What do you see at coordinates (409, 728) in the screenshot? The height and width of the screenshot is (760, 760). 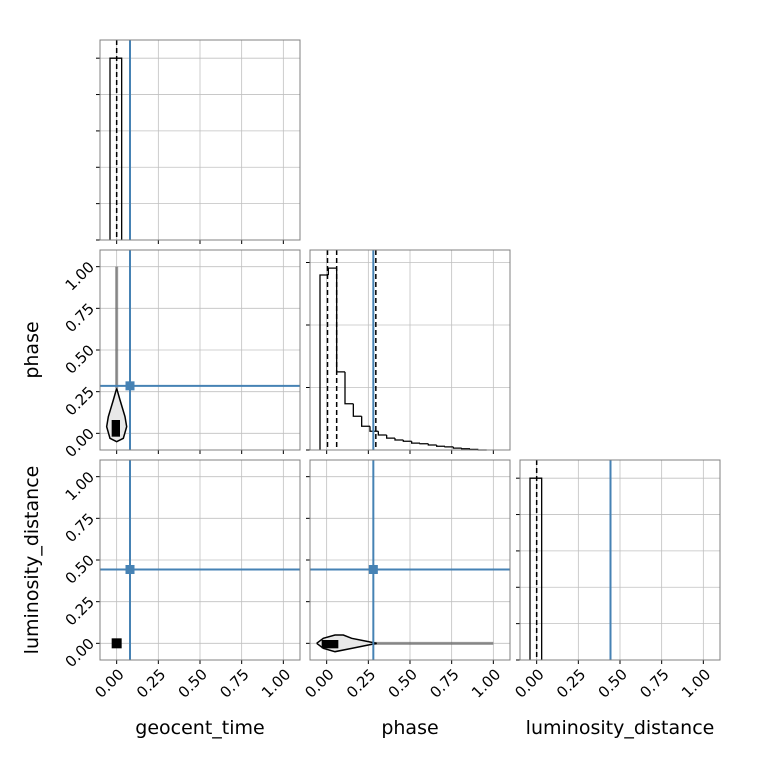 I see `x-axis-label: phase` at bounding box center [409, 728].